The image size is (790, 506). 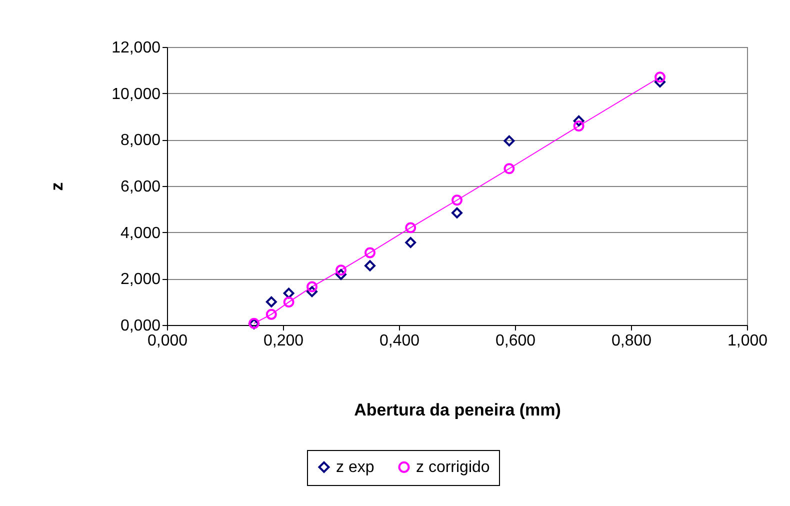 What do you see at coordinates (140, 141) in the screenshot?
I see `y-tick-label: 8,000` at bounding box center [140, 141].